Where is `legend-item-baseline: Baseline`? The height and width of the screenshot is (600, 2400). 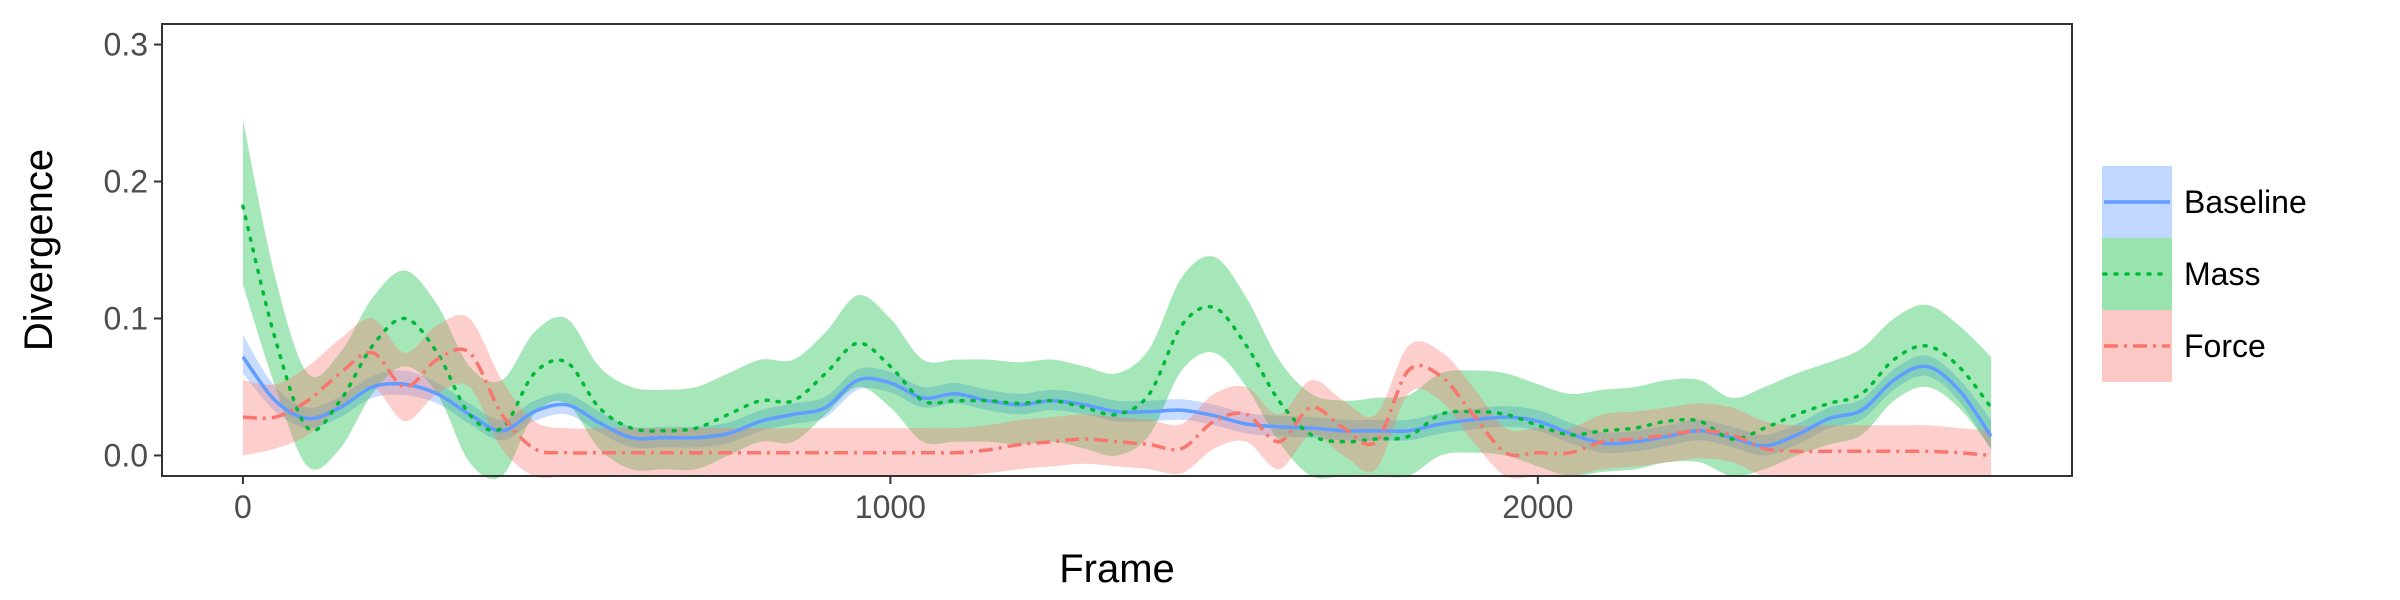 legend-item-baseline: Baseline is located at coordinates (2204, 202).